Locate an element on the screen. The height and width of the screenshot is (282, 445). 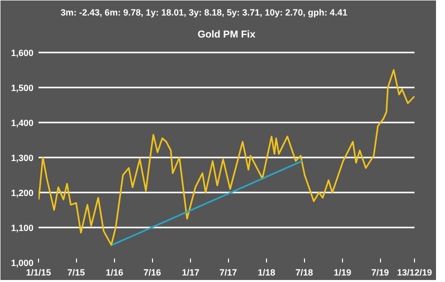
x-tick-label: 1/19 is located at coordinates (343, 273).